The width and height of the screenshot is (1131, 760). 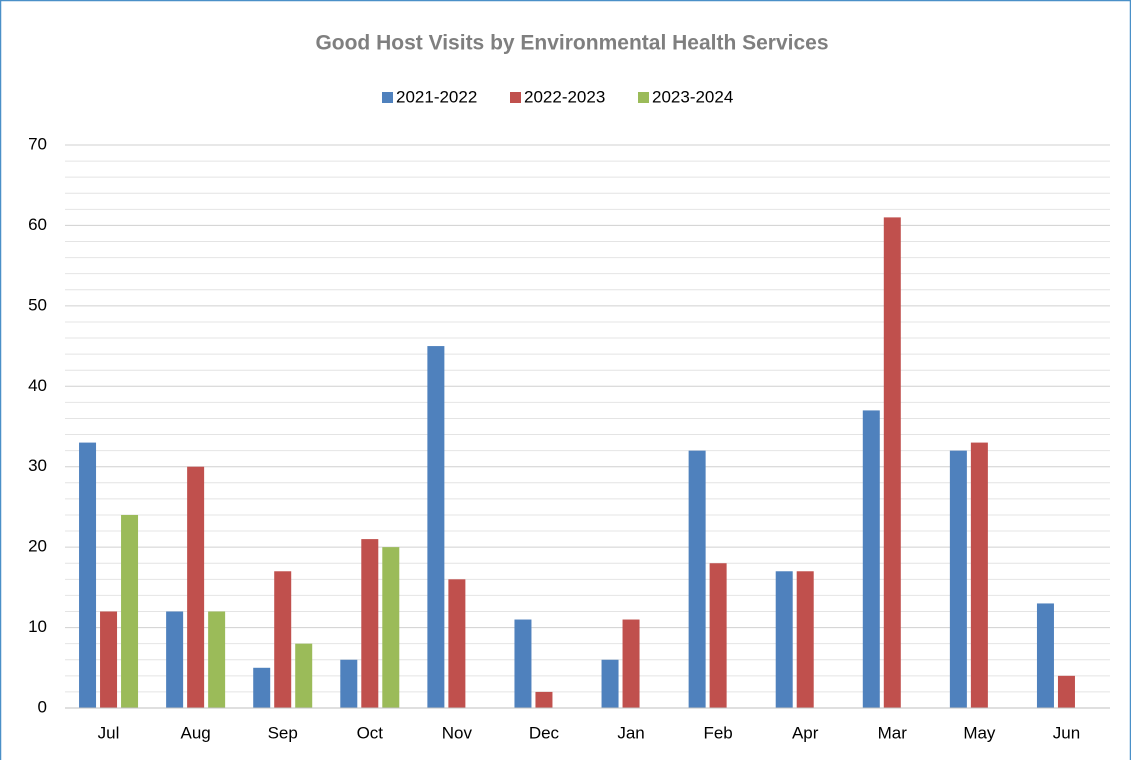 What do you see at coordinates (564, 96) in the screenshot?
I see `legend-label: 2022-2023` at bounding box center [564, 96].